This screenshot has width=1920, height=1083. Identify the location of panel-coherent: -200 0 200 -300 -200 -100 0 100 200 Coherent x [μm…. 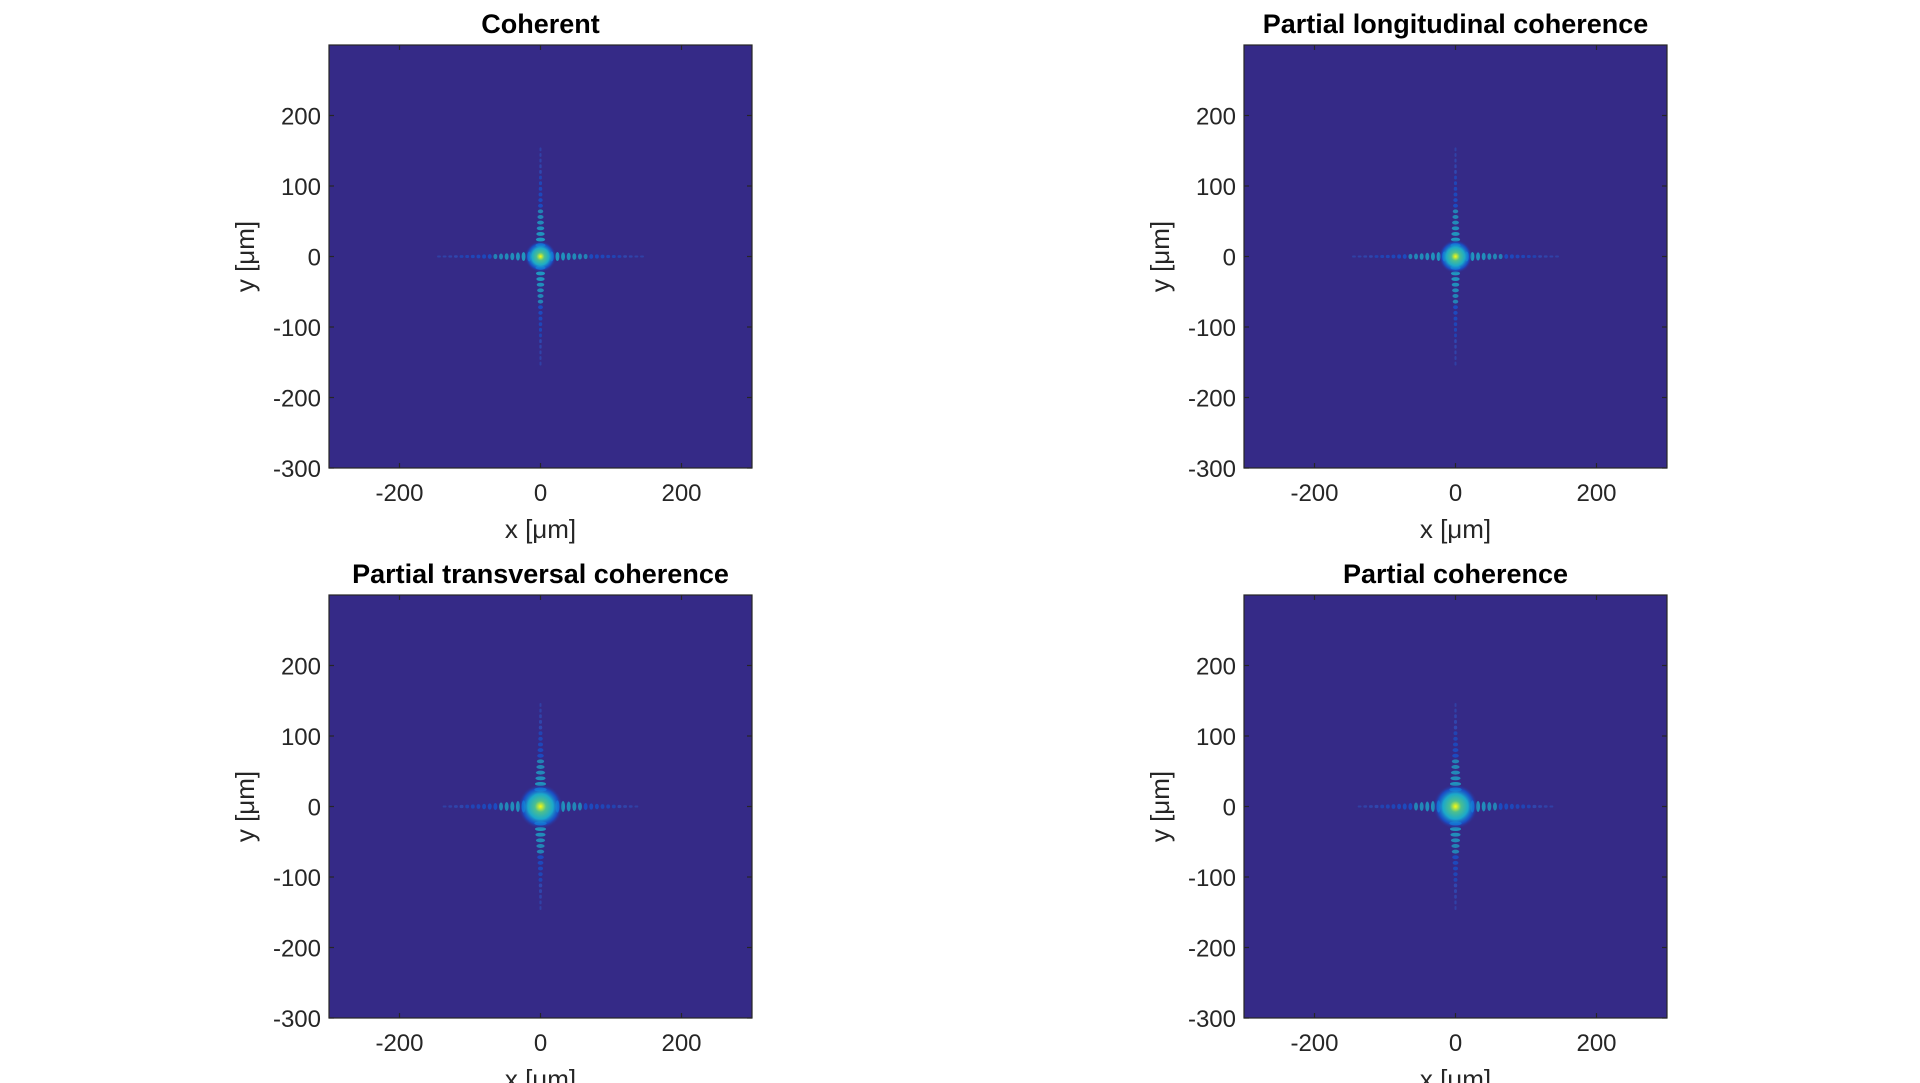
(491, 276).